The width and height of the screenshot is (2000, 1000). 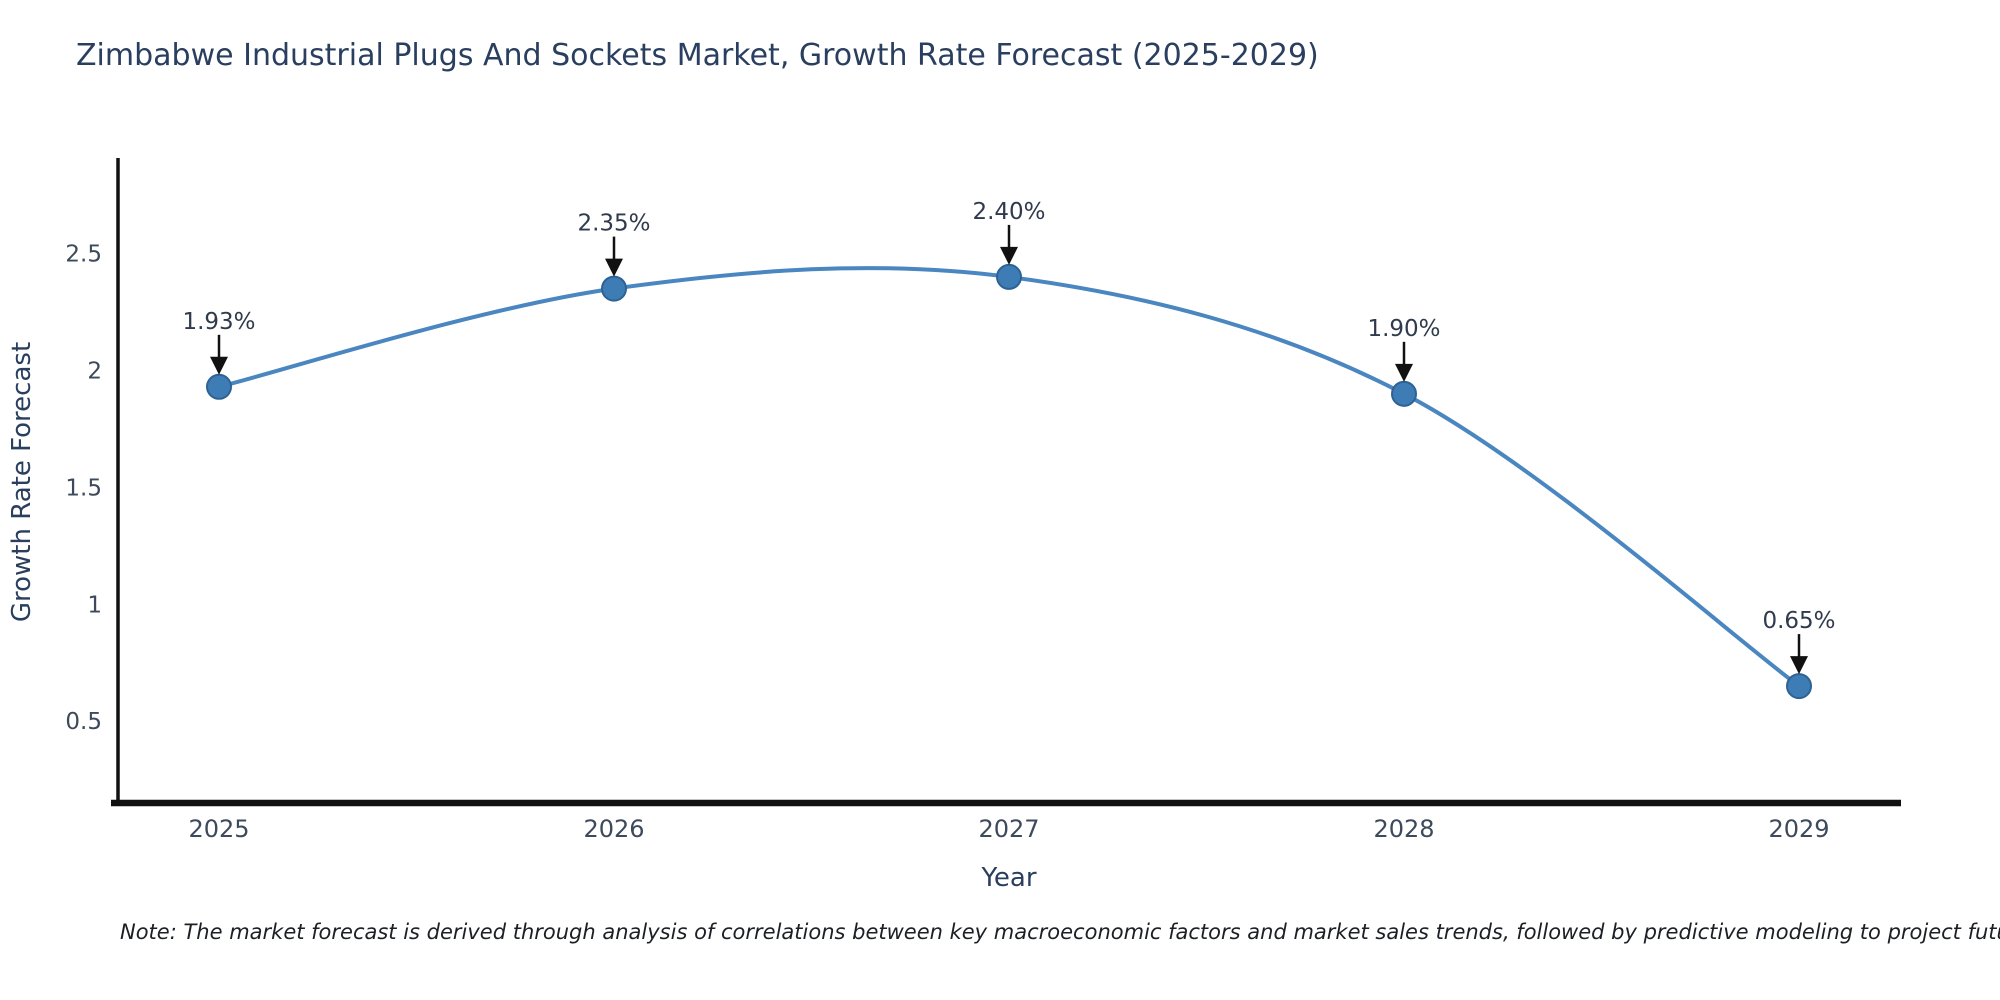 I want to click on y-tick-label: 2, so click(x=94, y=371).